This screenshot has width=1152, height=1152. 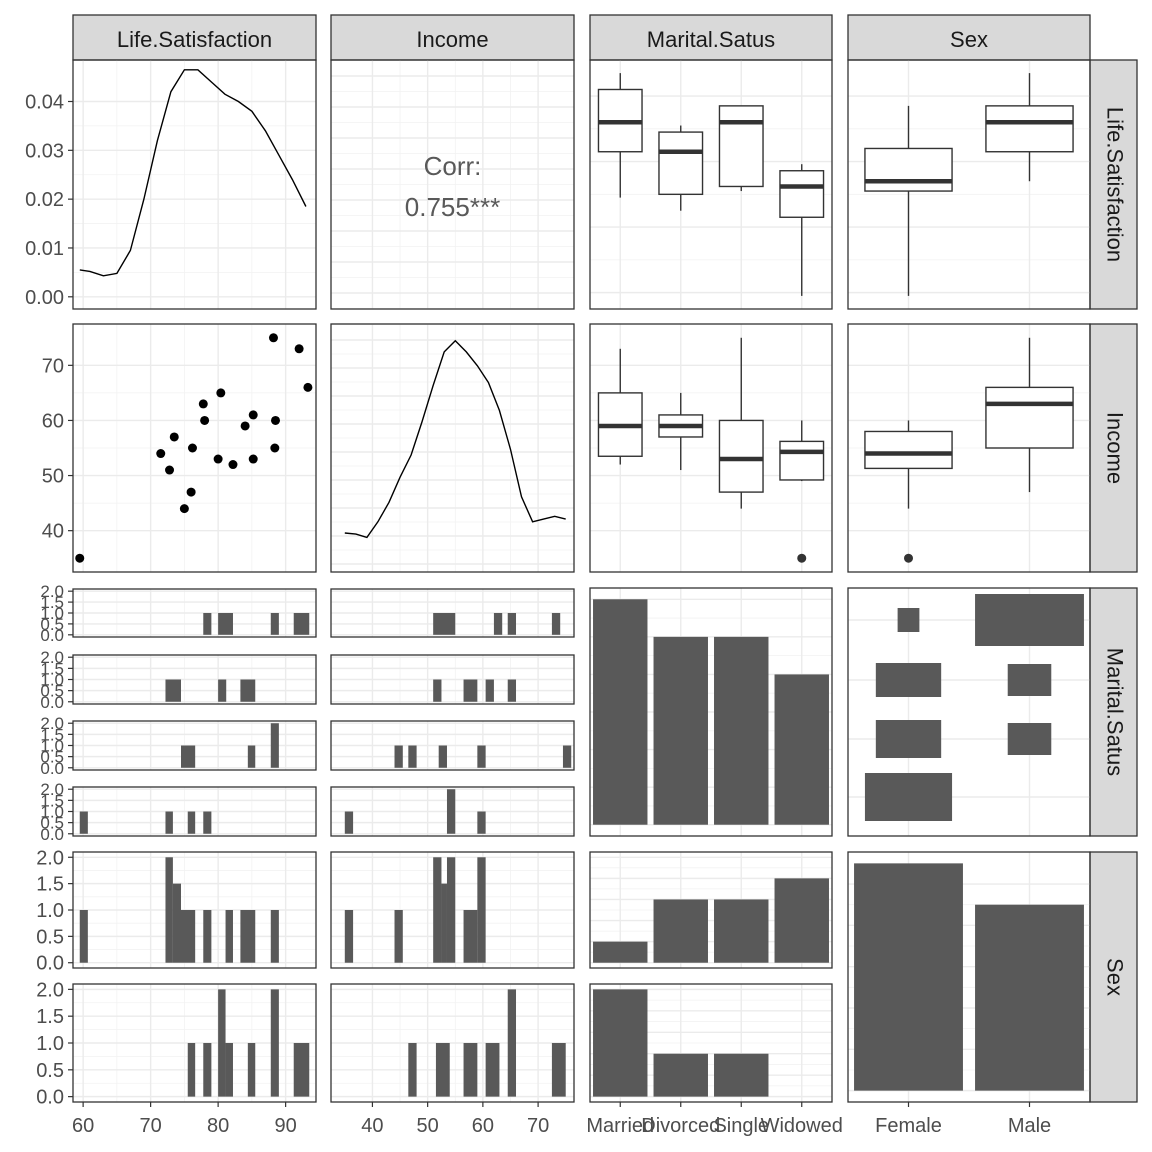 I want to click on panel-scatter, so click(x=194, y=448).